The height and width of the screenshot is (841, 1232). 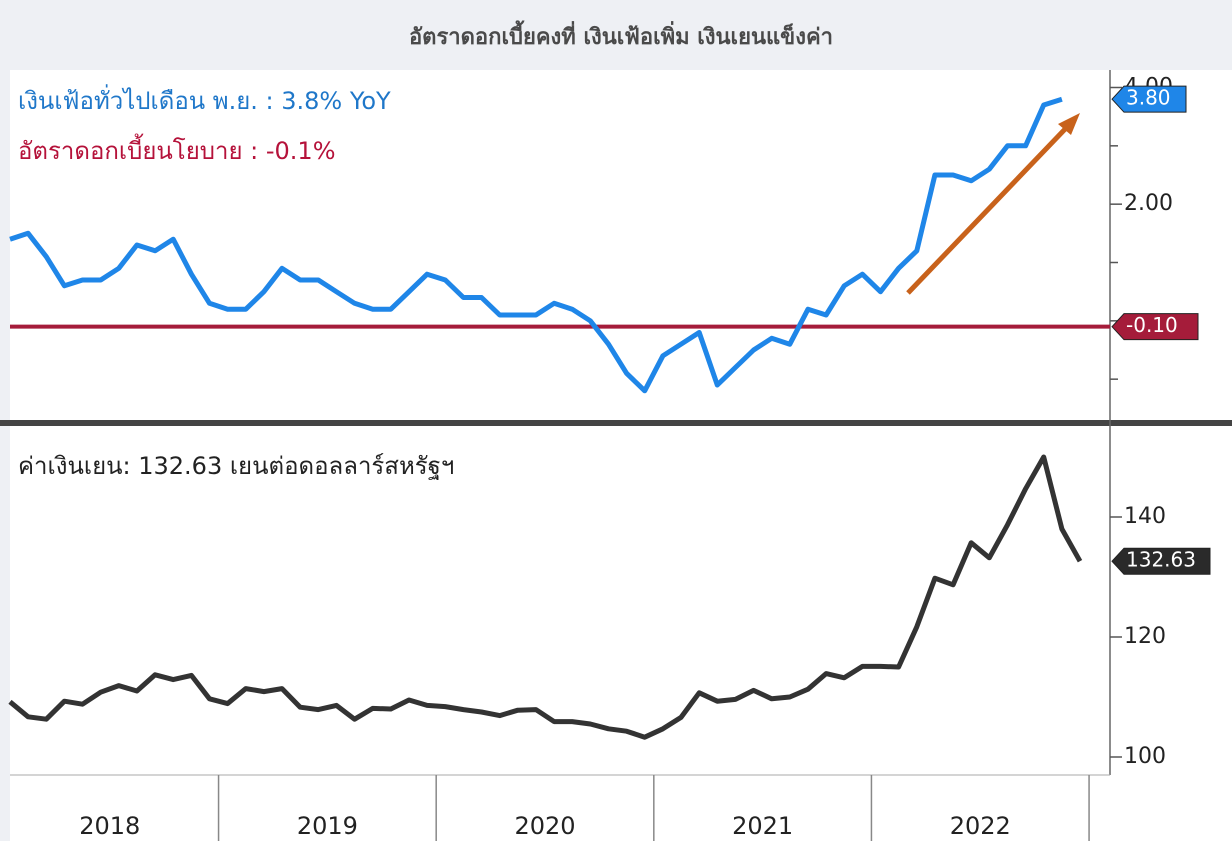 What do you see at coordinates (1069, 124) in the screenshot?
I see `trend-arrow-head` at bounding box center [1069, 124].